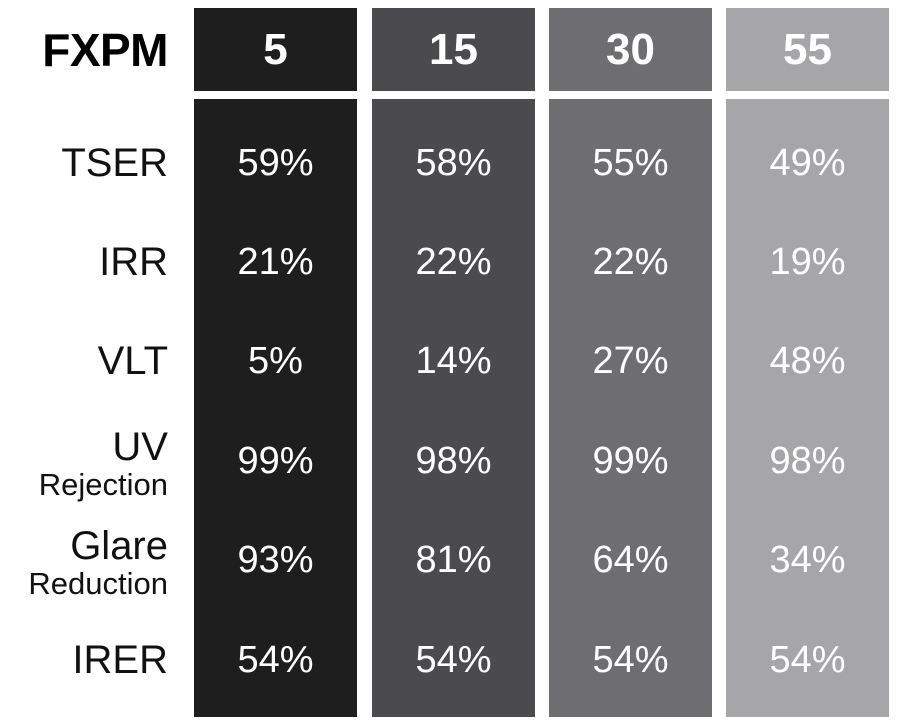  I want to click on cell-irr-5: 21%, so click(275, 262).